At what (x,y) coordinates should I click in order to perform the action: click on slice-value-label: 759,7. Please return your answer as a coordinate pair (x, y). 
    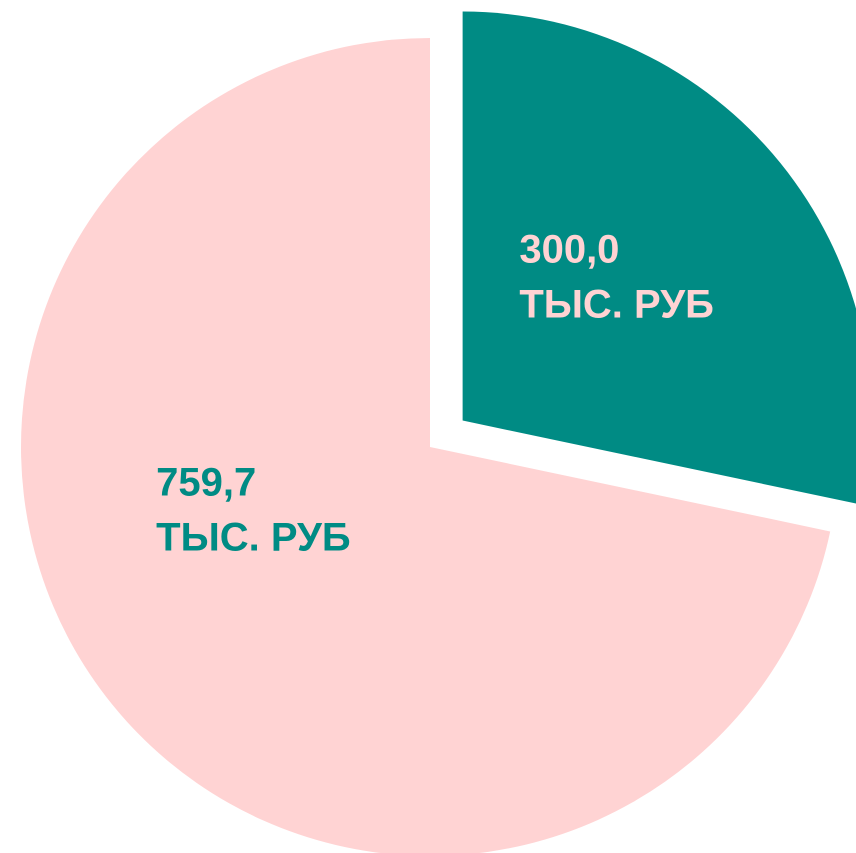
    Looking at the image, I should click on (206, 482).